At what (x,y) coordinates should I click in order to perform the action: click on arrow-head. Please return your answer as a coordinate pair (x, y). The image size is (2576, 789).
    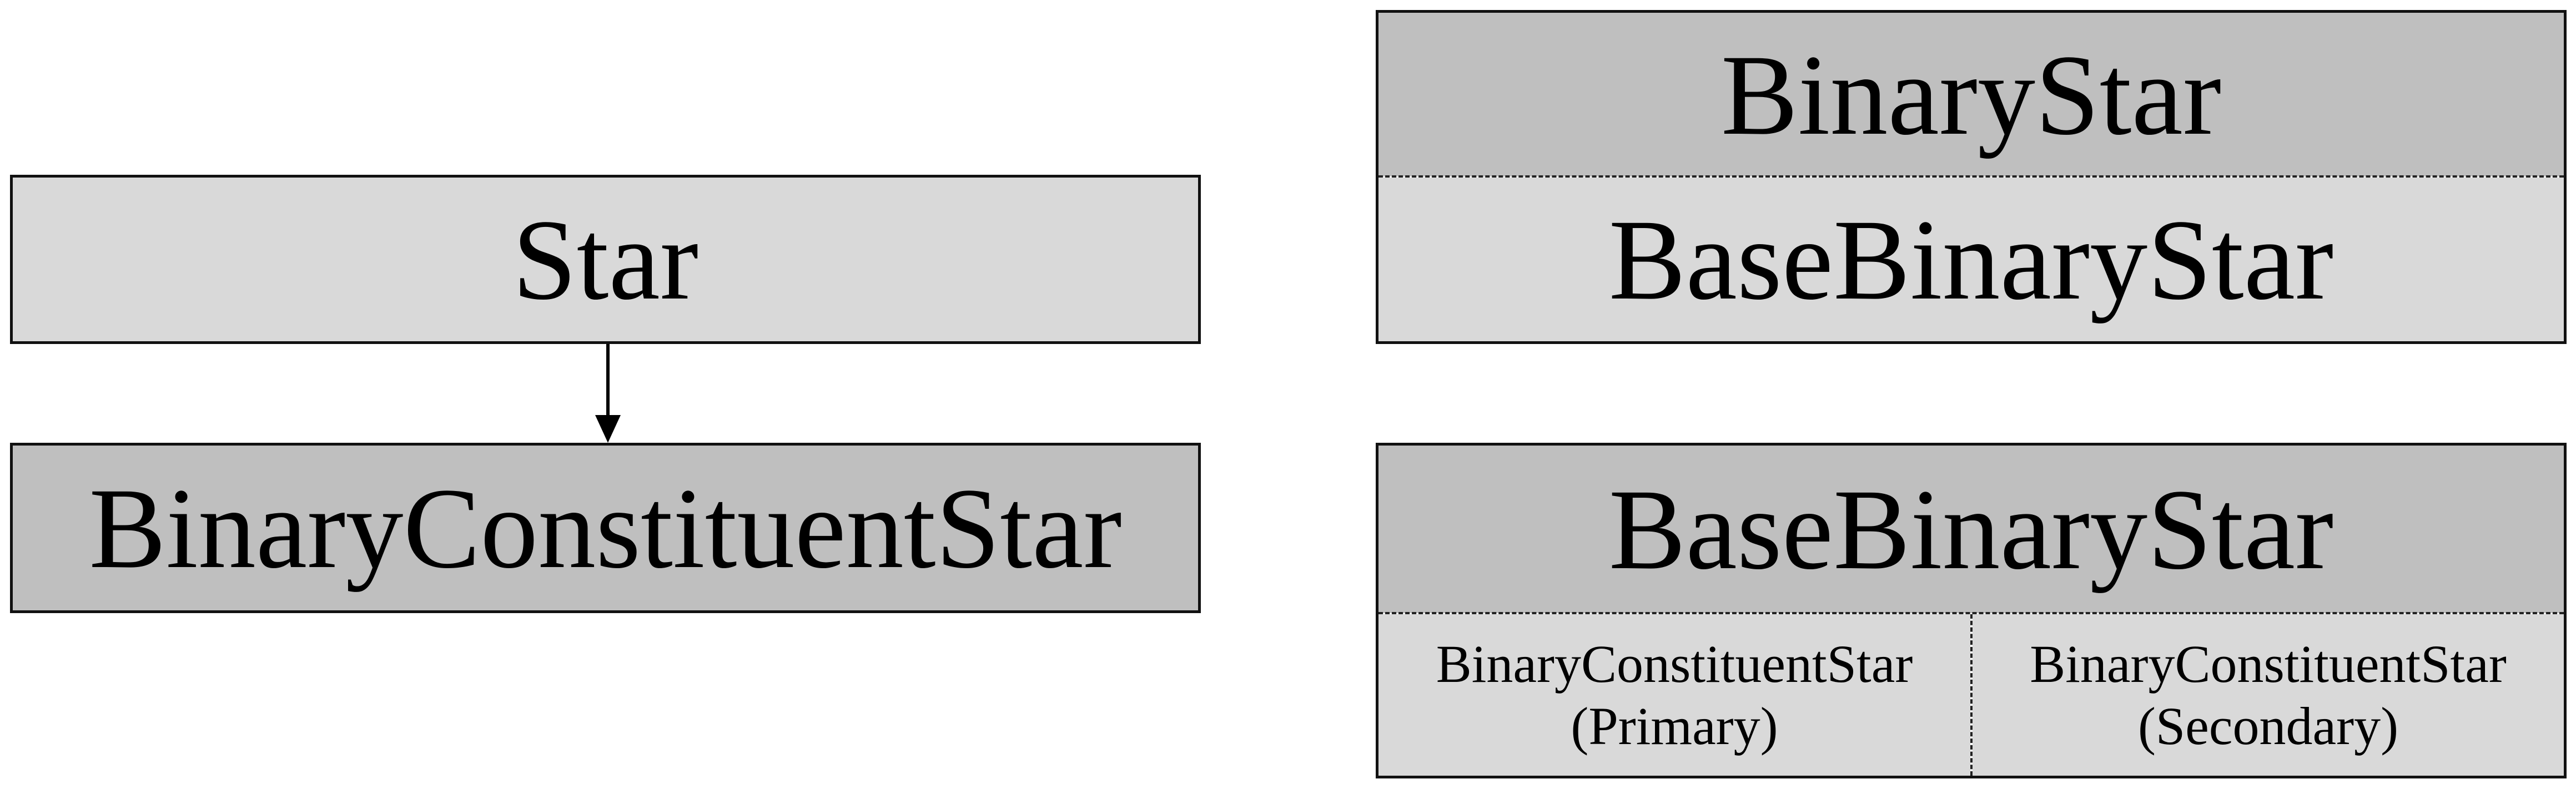
    Looking at the image, I should click on (608, 429).